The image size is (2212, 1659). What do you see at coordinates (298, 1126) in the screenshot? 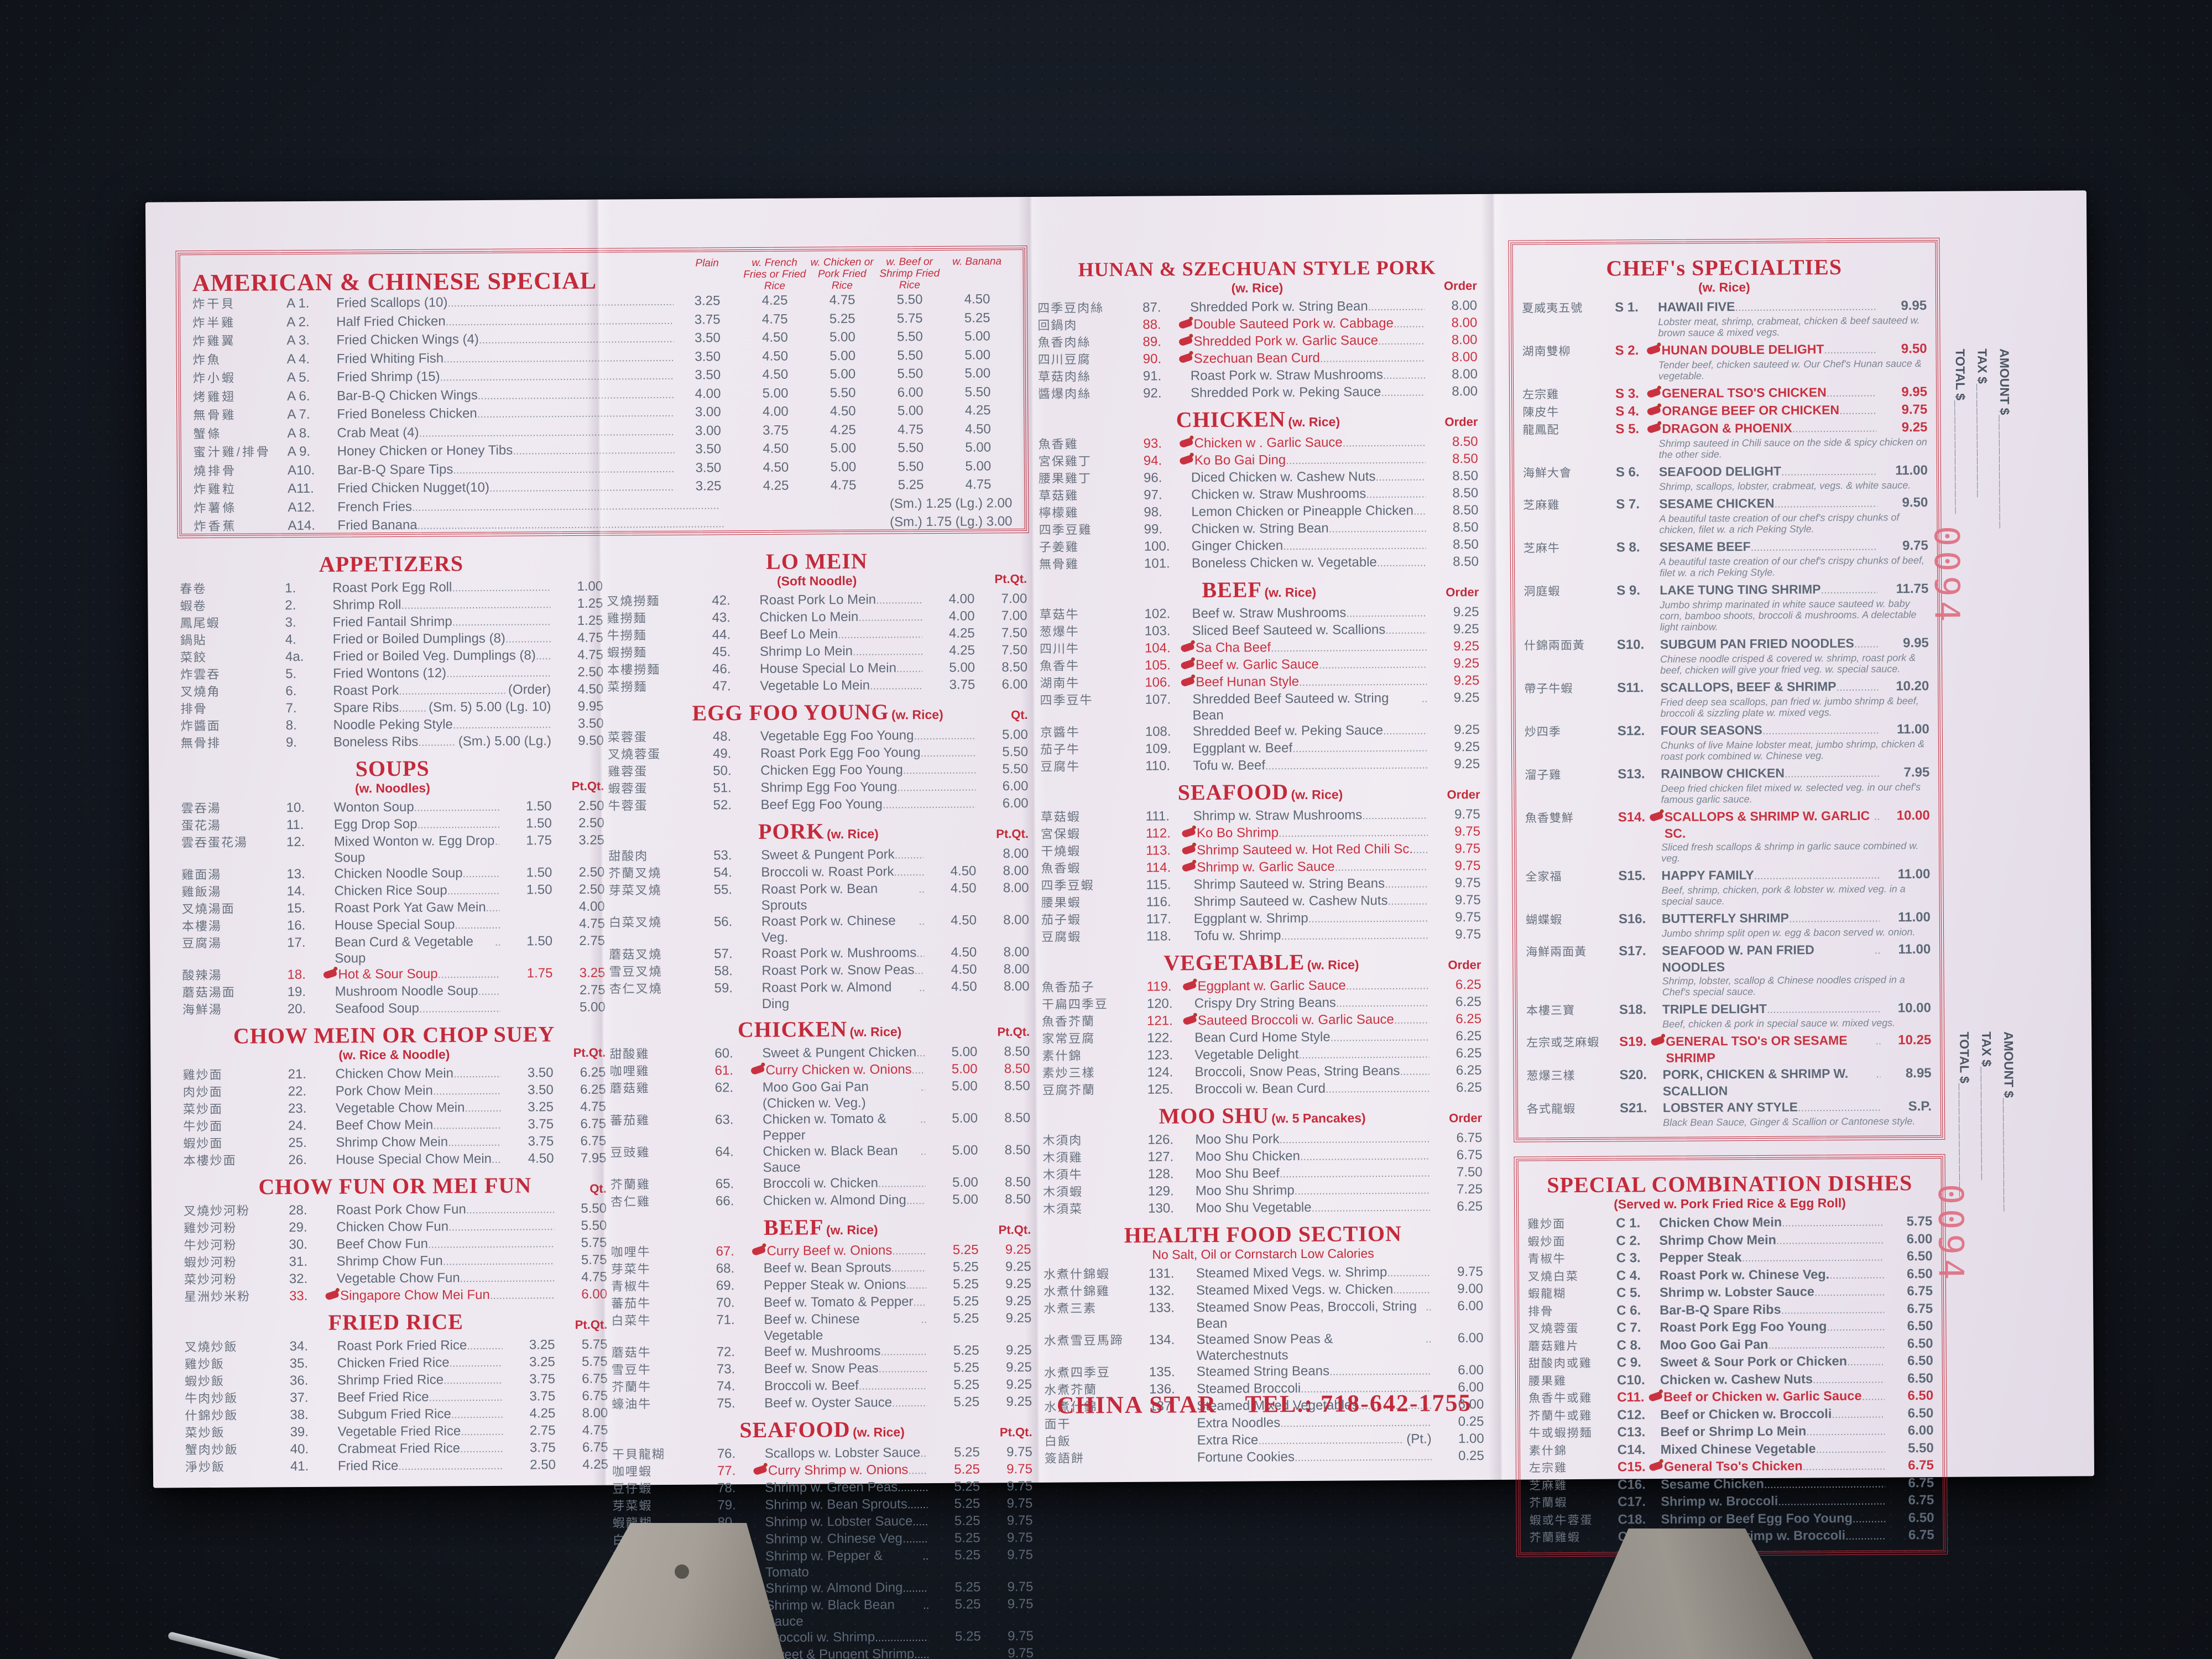
I see `item-number: 24.` at bounding box center [298, 1126].